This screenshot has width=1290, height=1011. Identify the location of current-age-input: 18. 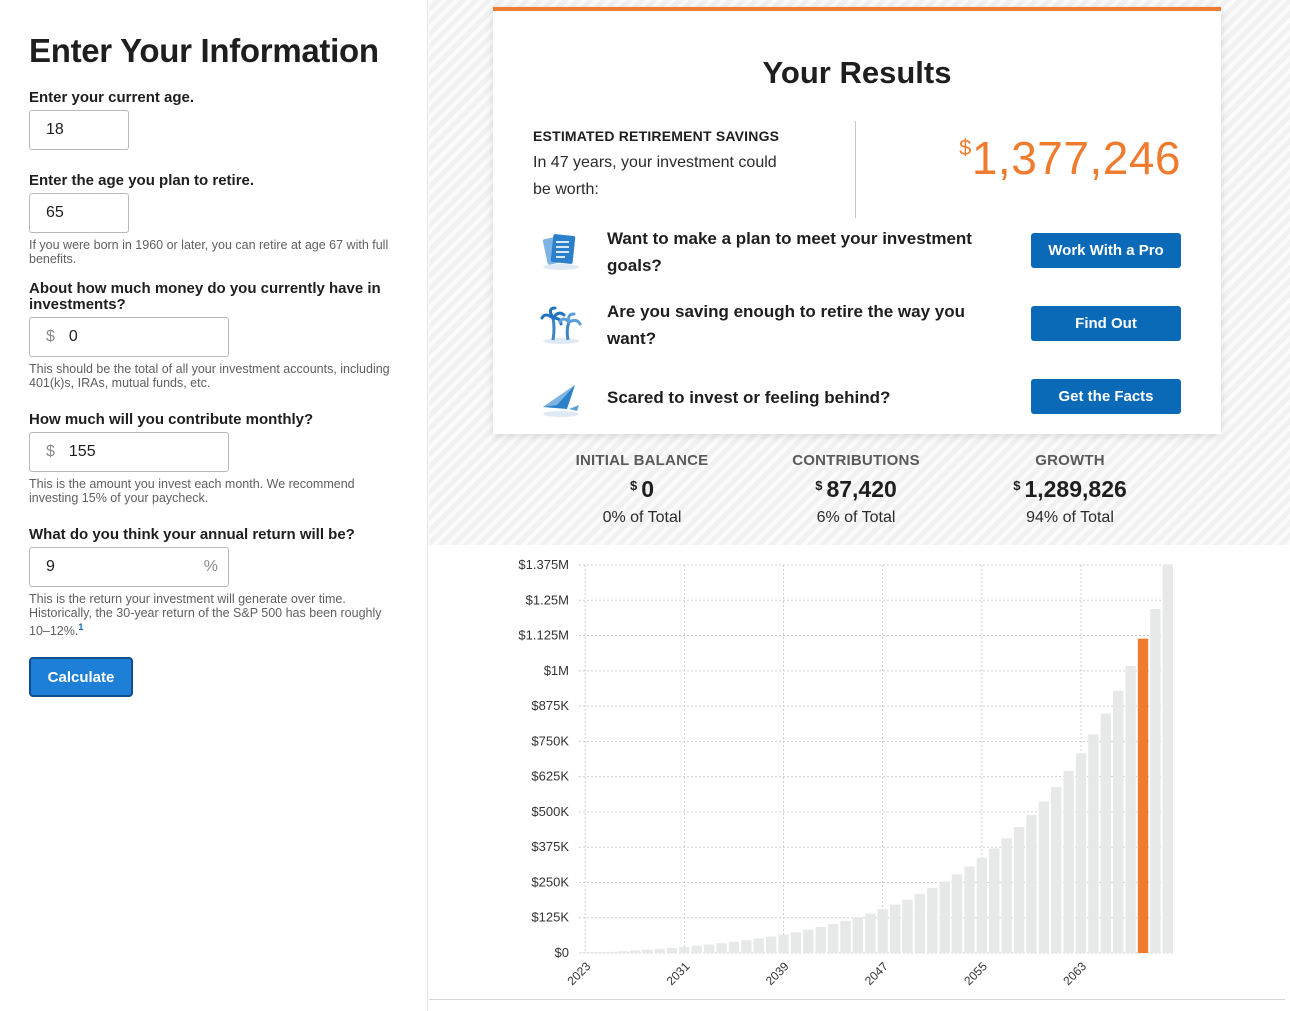
(79, 130).